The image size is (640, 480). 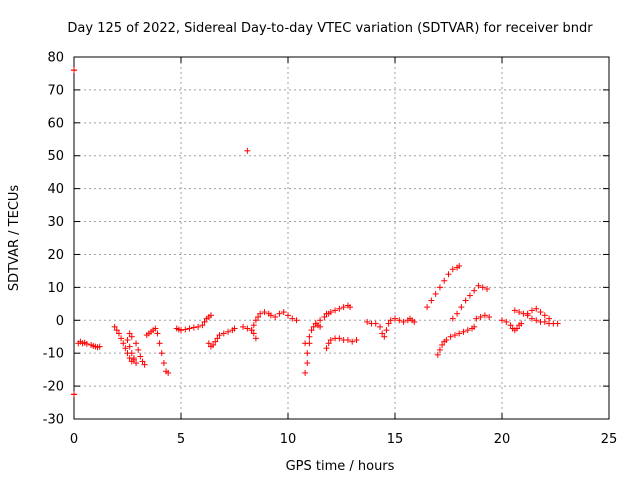 What do you see at coordinates (55, 288) in the screenshot?
I see `y-tick-label: 10` at bounding box center [55, 288].